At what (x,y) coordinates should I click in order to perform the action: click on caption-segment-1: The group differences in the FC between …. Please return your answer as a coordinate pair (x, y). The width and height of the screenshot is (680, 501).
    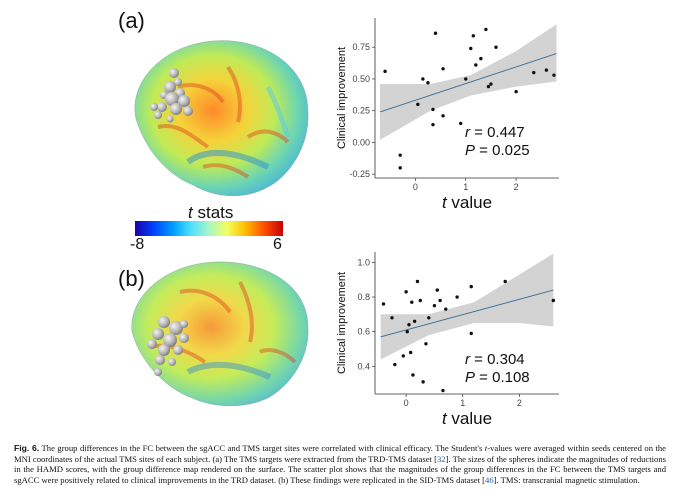
    Looking at the image, I should click on (262, 448).